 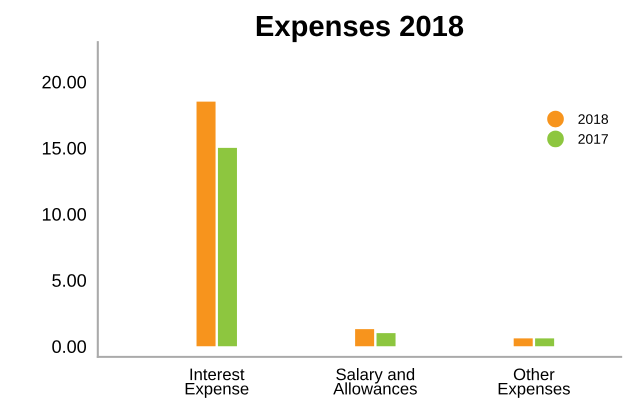 I want to click on x-tick-label: Other Expenses, so click(x=534, y=383).